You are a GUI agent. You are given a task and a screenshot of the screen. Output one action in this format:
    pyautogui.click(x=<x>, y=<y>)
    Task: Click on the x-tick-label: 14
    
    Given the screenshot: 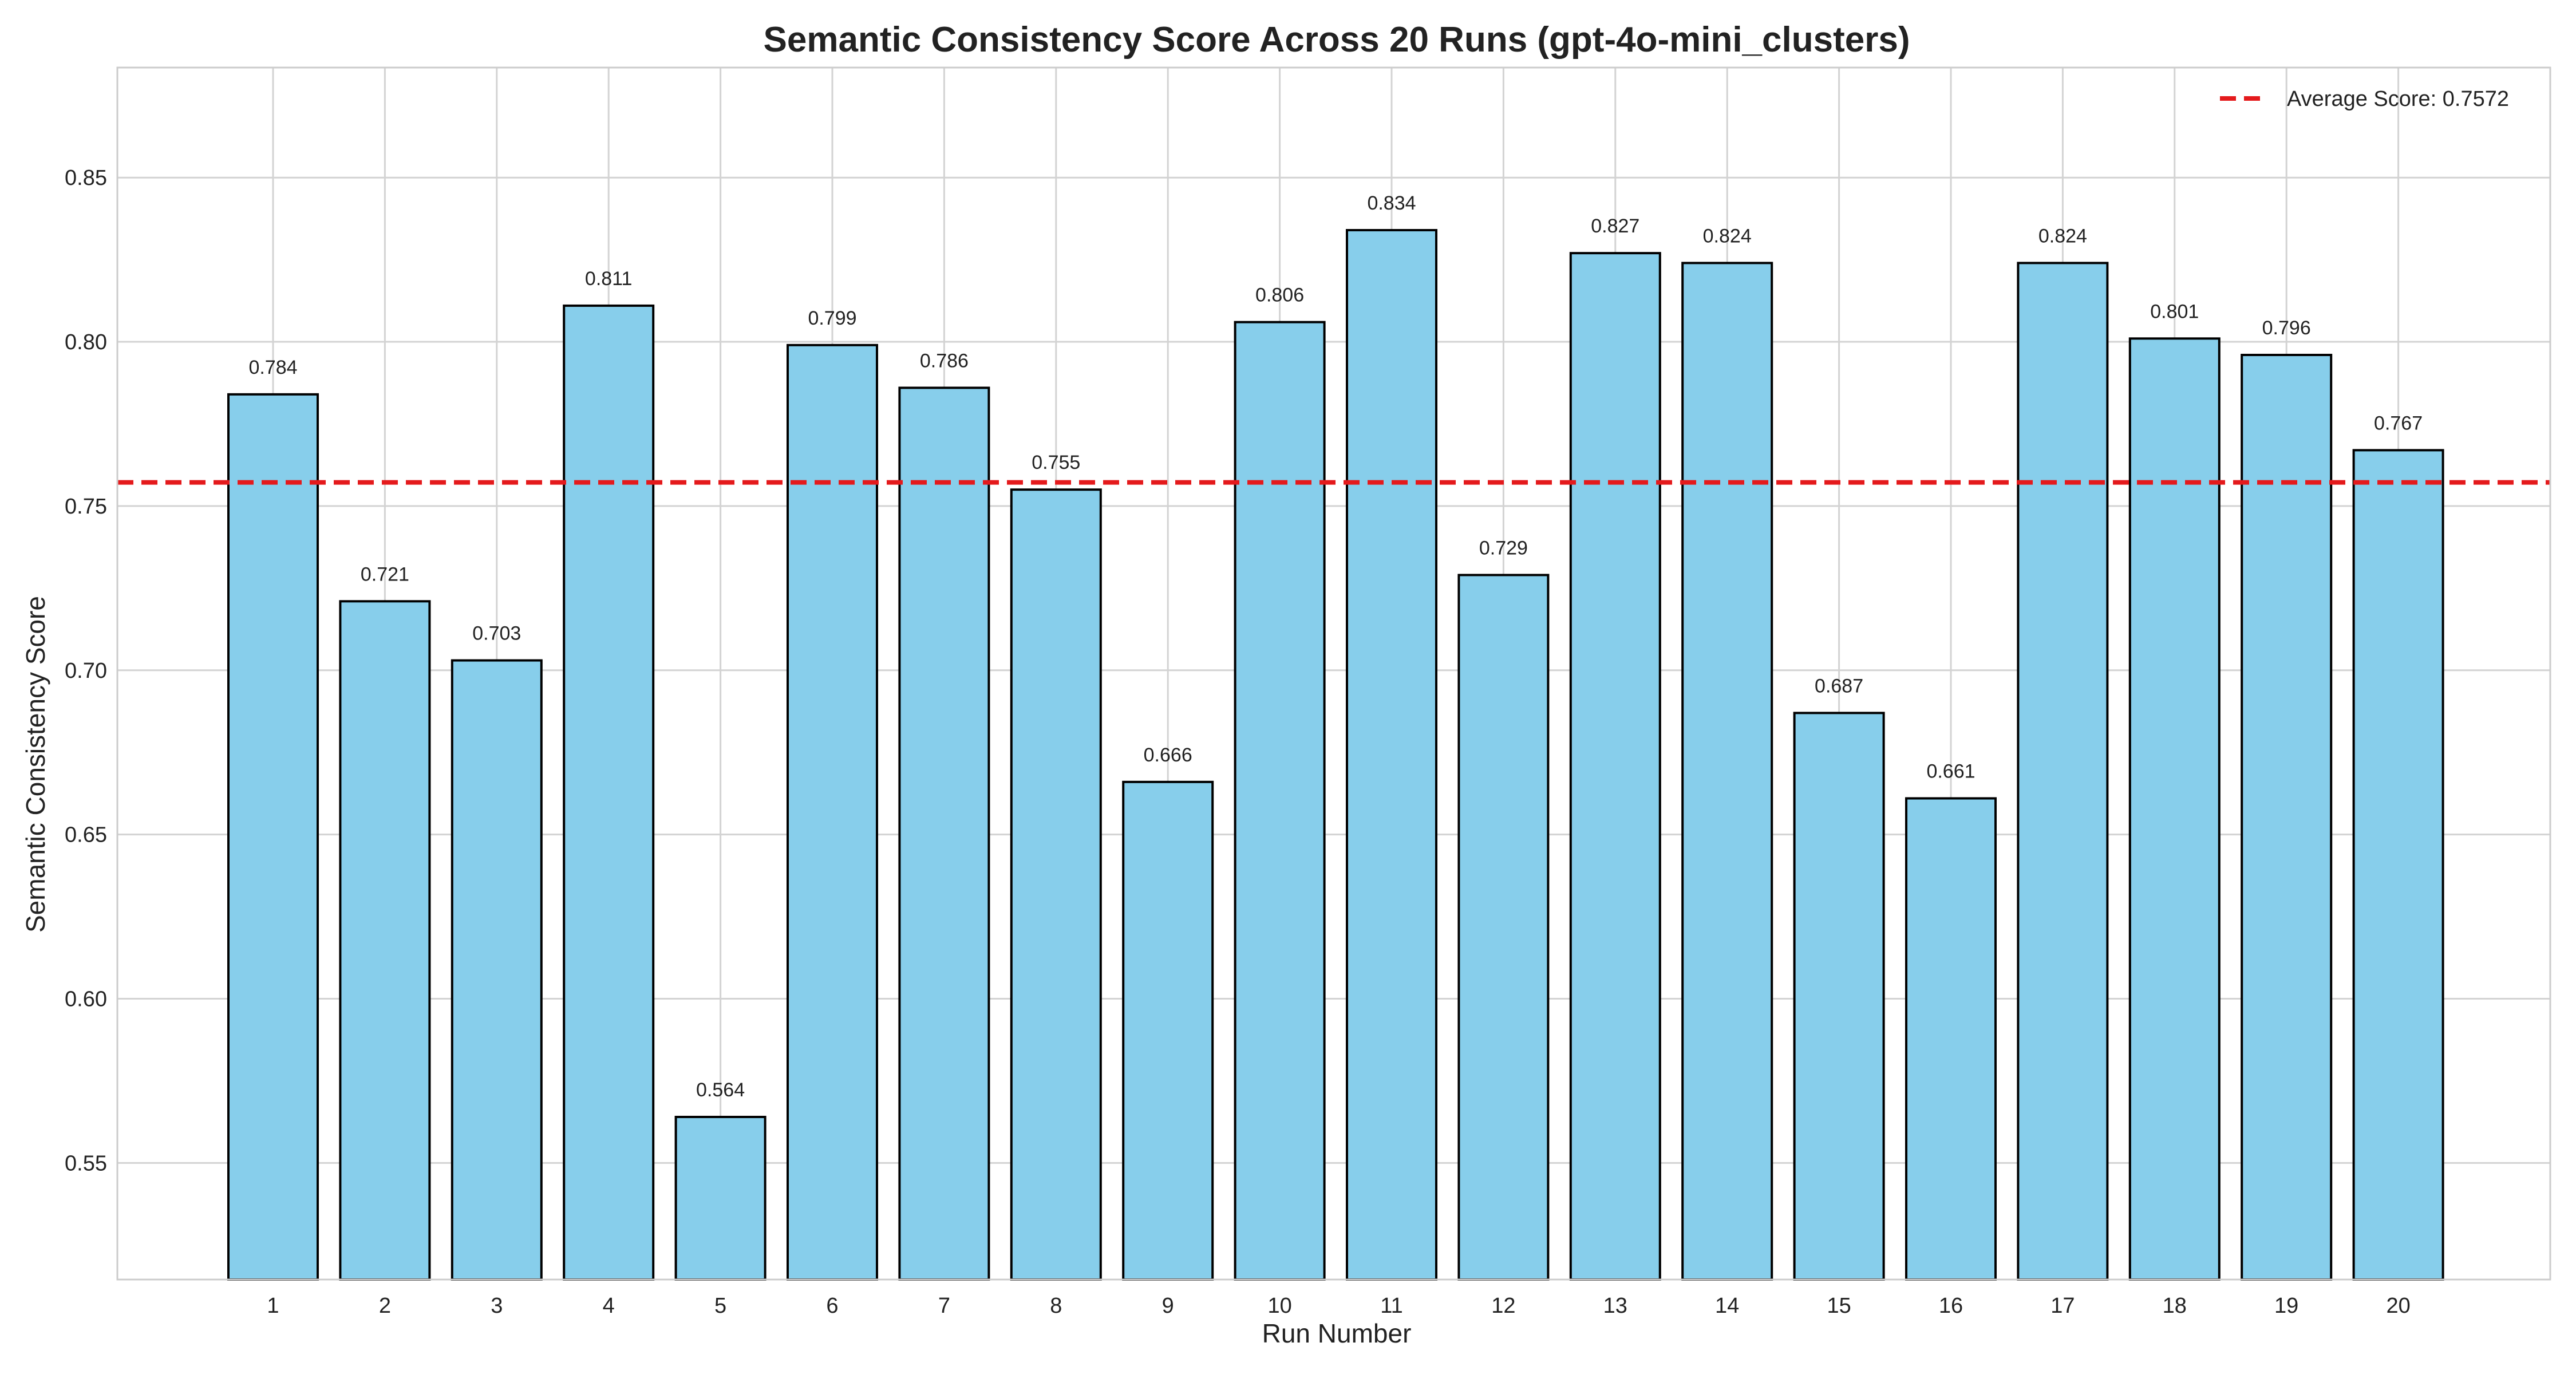 What is the action you would take?
    pyautogui.click(x=1727, y=1306)
    